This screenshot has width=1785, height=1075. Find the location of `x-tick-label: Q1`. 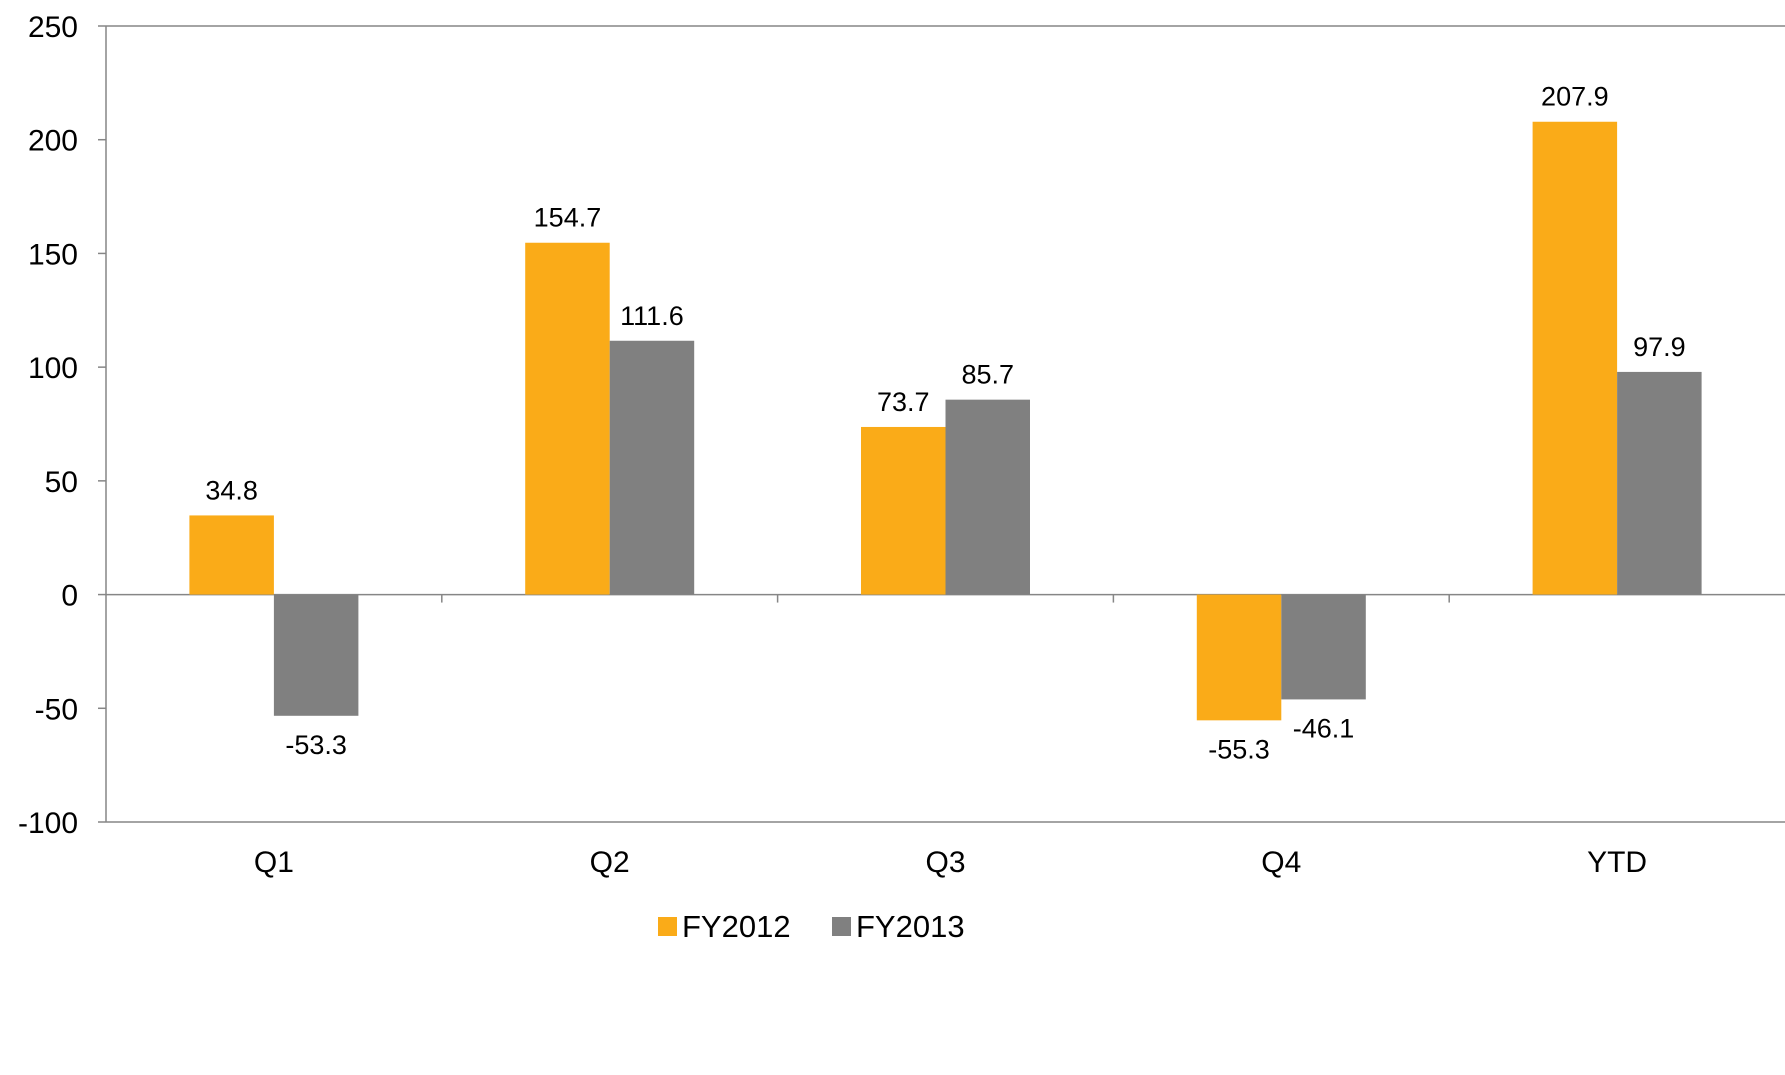

x-tick-label: Q1 is located at coordinates (274, 862).